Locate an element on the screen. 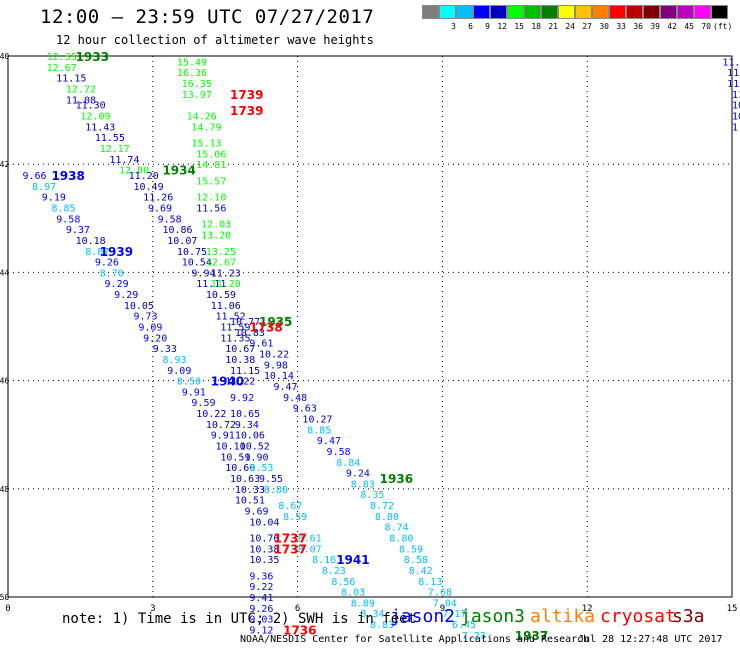  pass-time-label: 1737 is located at coordinates (289, 538).